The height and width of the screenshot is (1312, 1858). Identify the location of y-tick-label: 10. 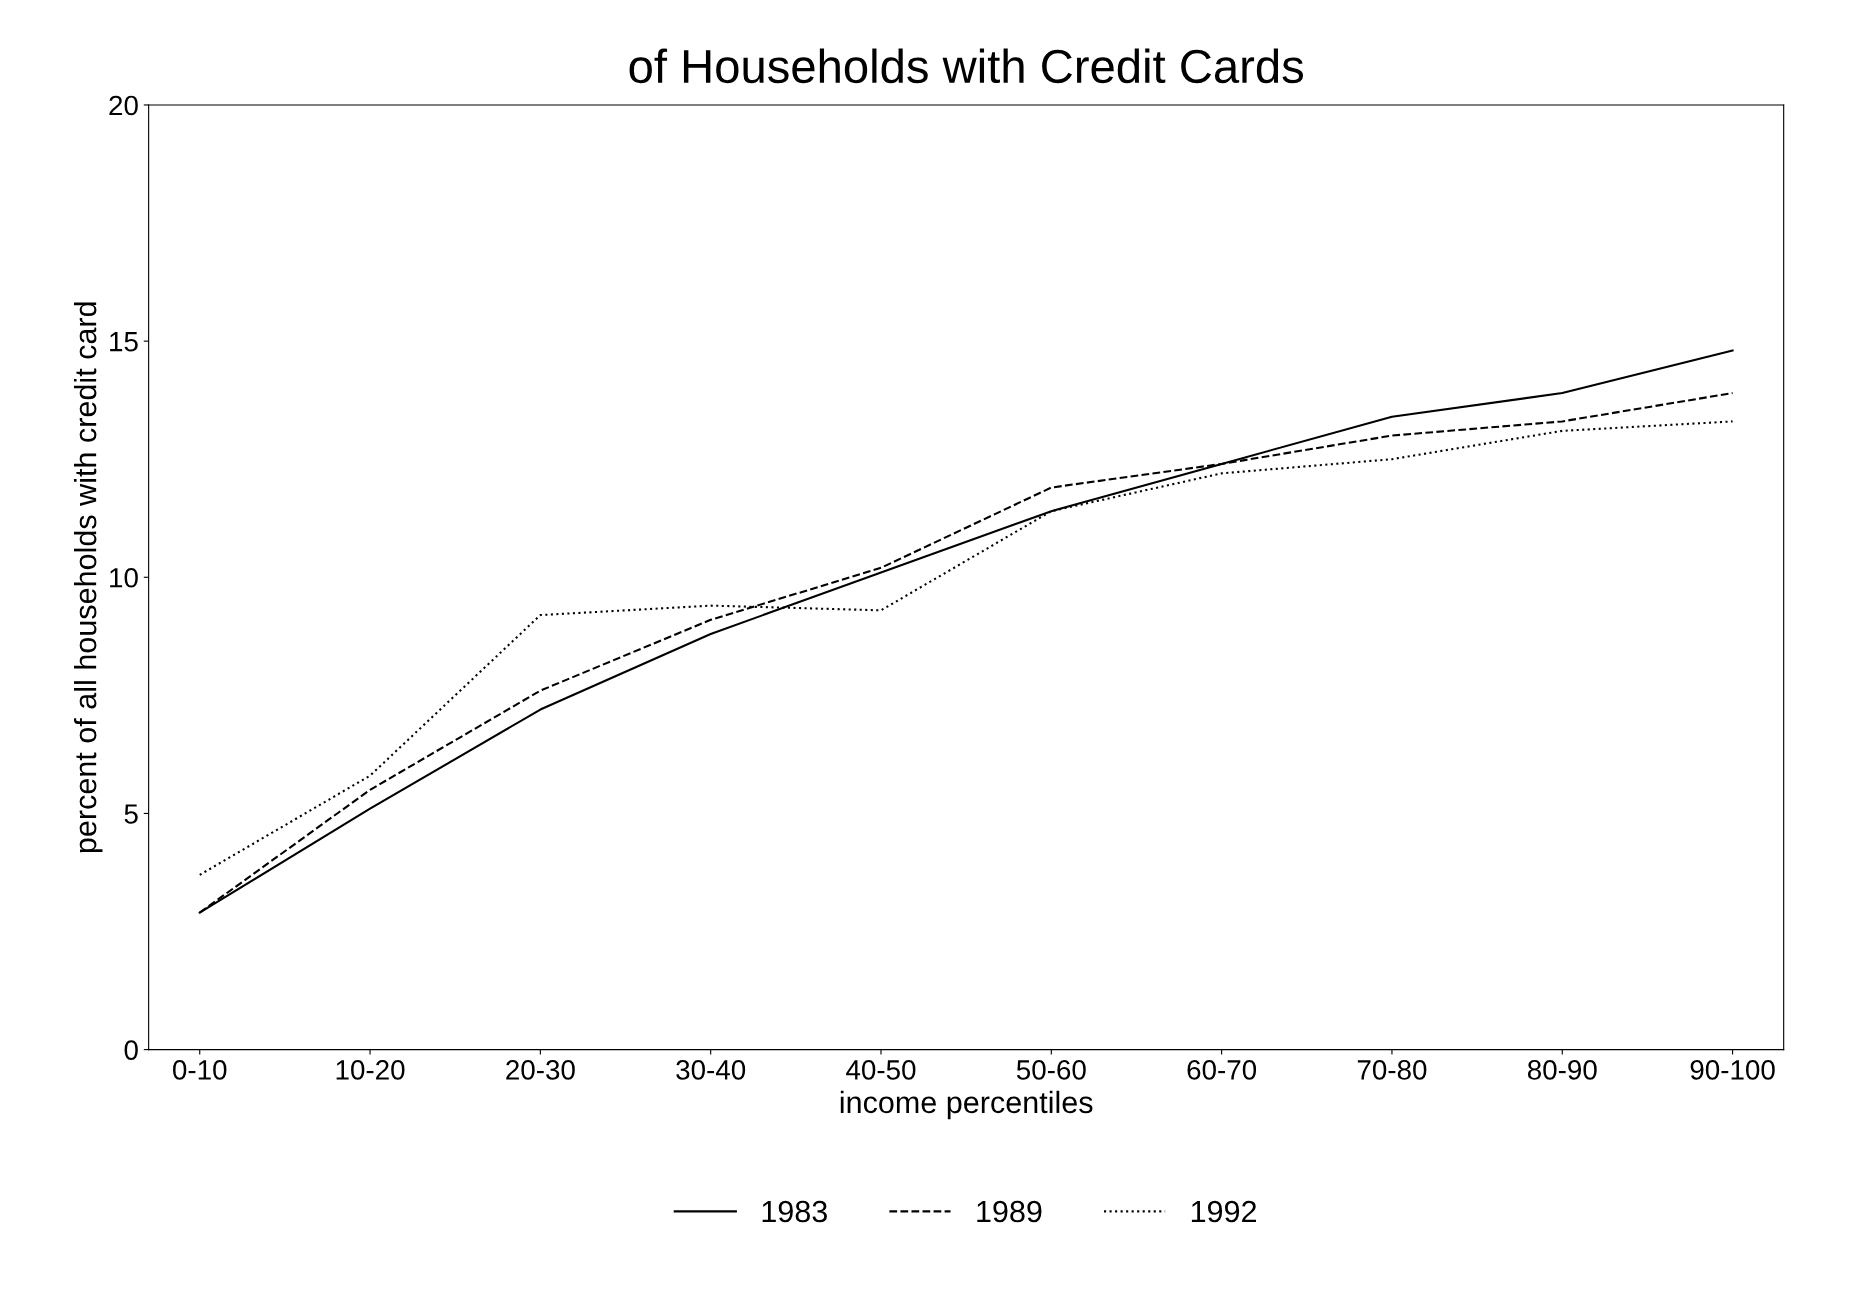
(124, 577).